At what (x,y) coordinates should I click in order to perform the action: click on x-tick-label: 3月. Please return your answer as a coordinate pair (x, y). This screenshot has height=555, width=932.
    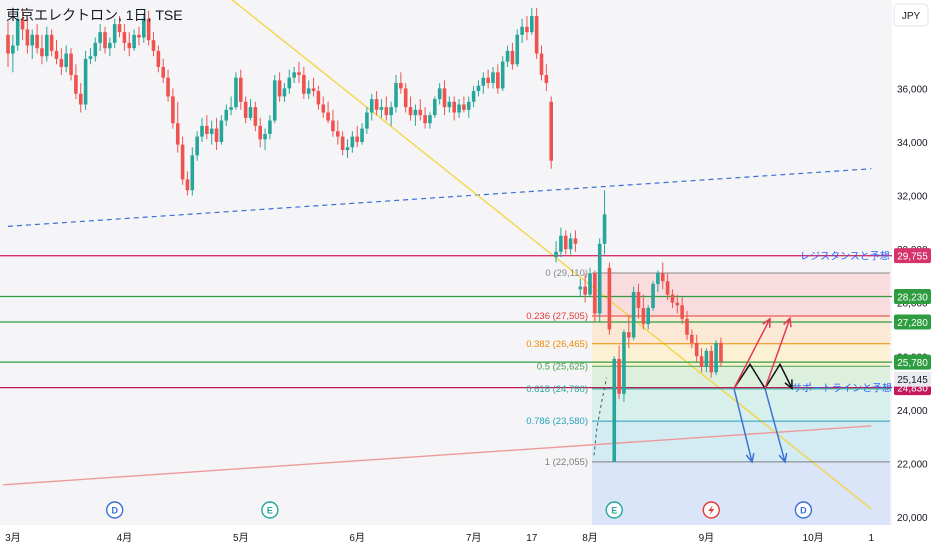
    Looking at the image, I should click on (13, 538).